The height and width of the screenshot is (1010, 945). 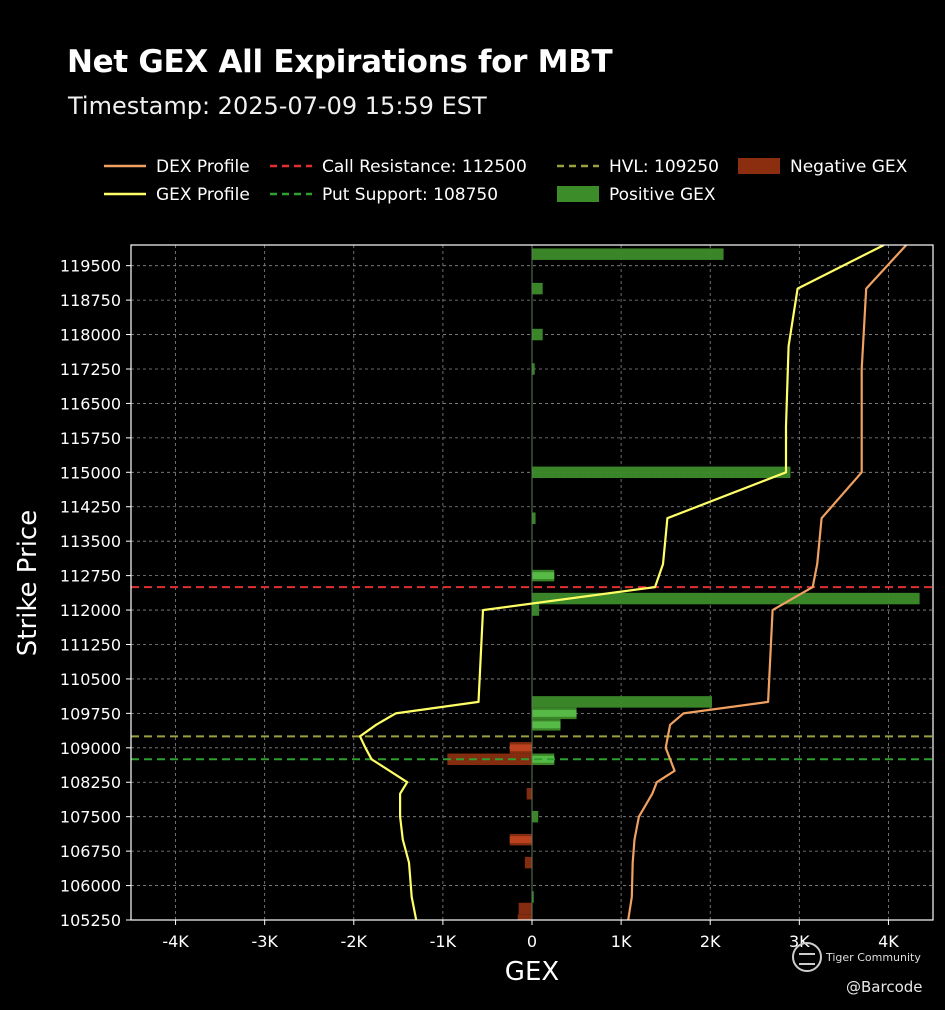 What do you see at coordinates (90, 403) in the screenshot?
I see `y-tick-label: 116500` at bounding box center [90, 403].